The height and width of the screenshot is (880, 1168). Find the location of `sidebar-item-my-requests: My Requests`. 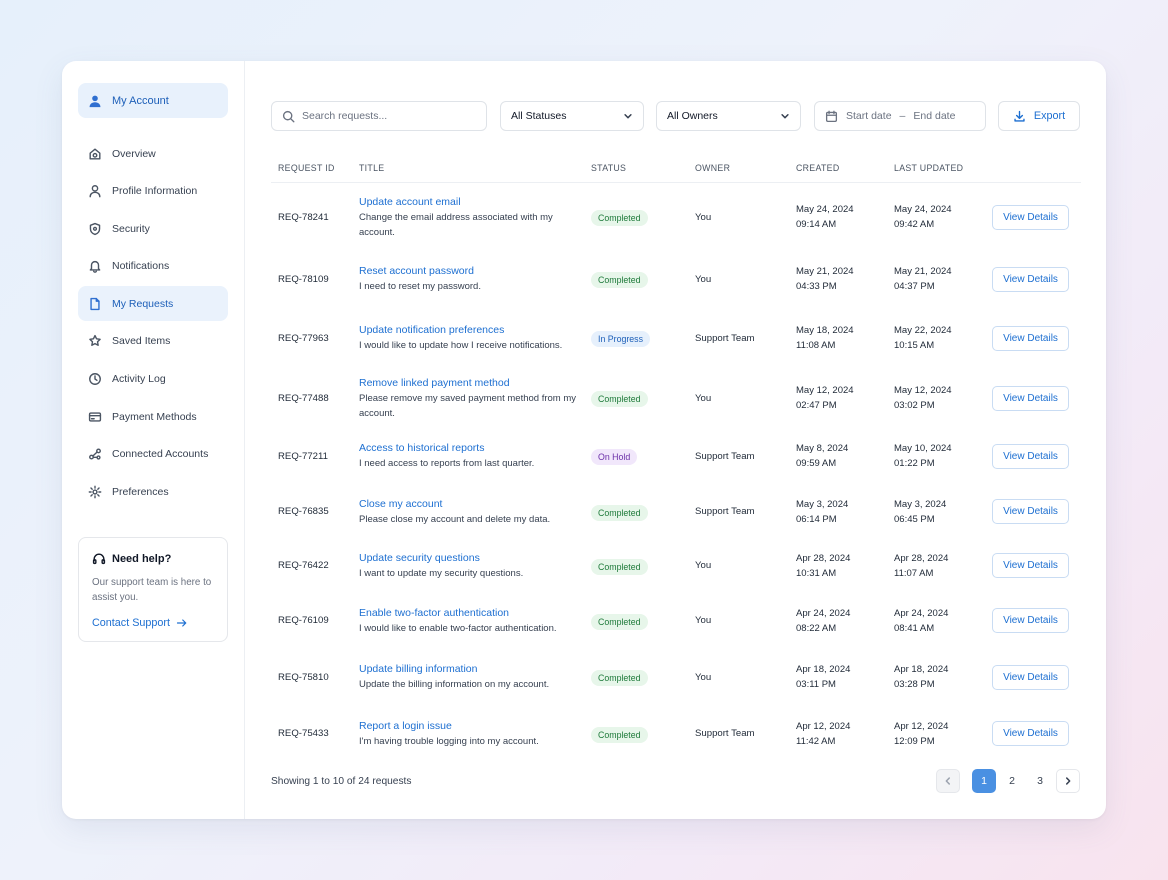

sidebar-item-my-requests: My Requests is located at coordinates (153, 304).